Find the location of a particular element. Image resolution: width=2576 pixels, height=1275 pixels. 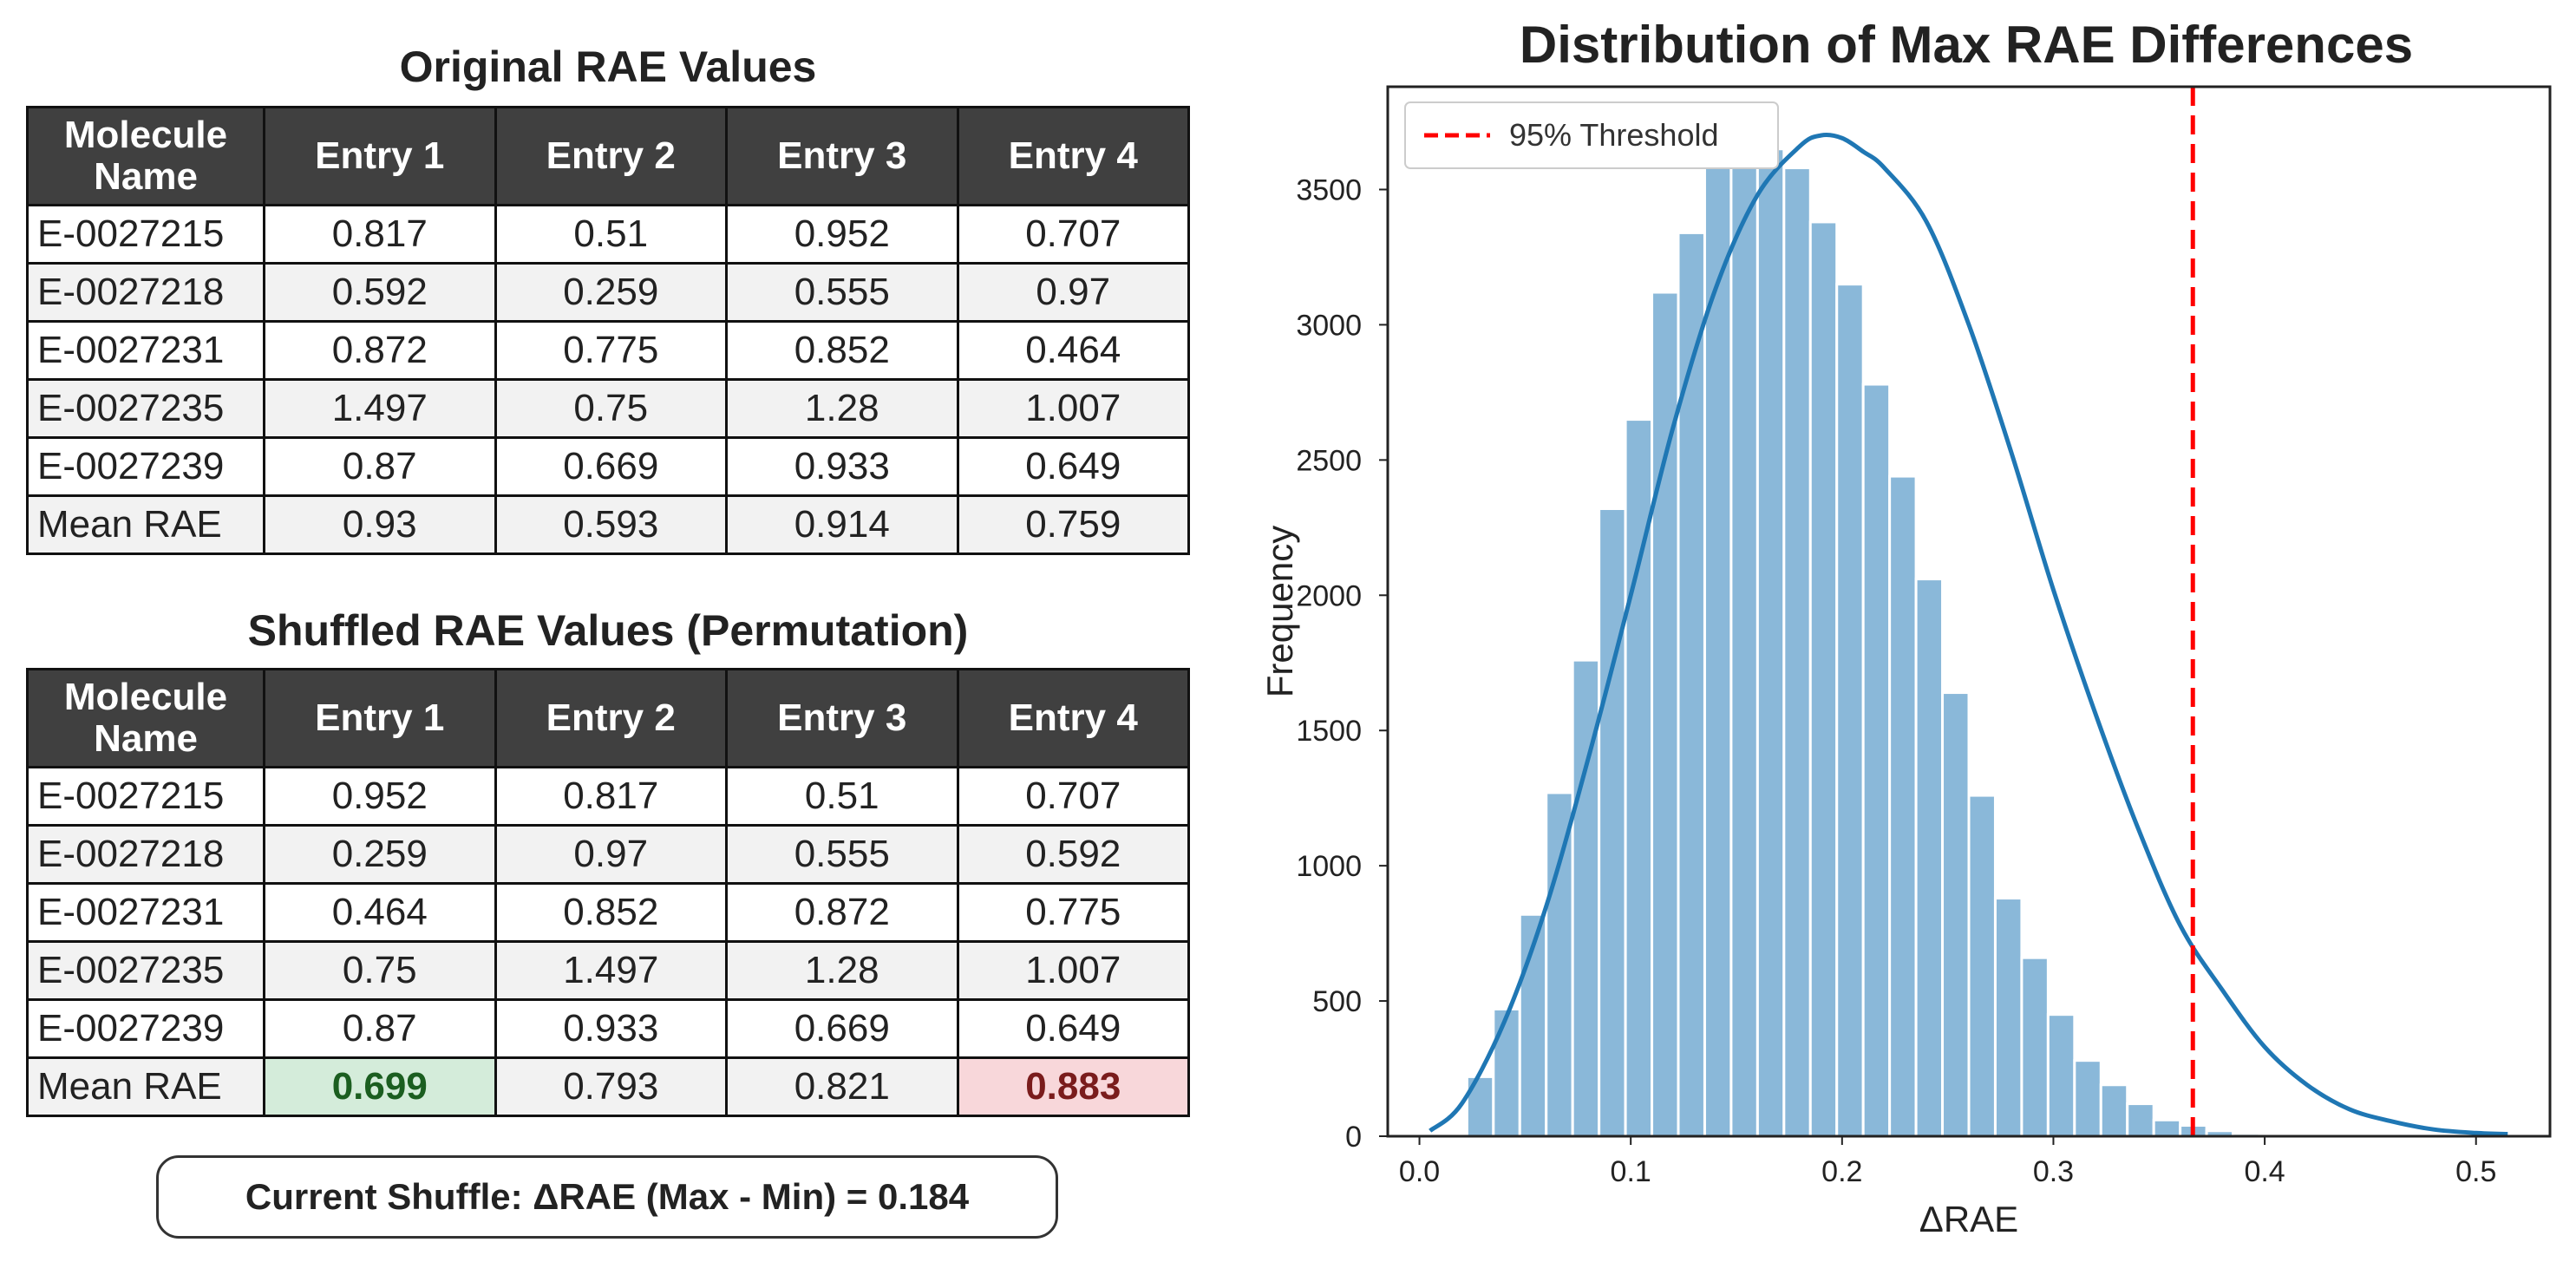

table-row: E-0027215 0.817 0.51 0.952 0.707 is located at coordinates (608, 234).